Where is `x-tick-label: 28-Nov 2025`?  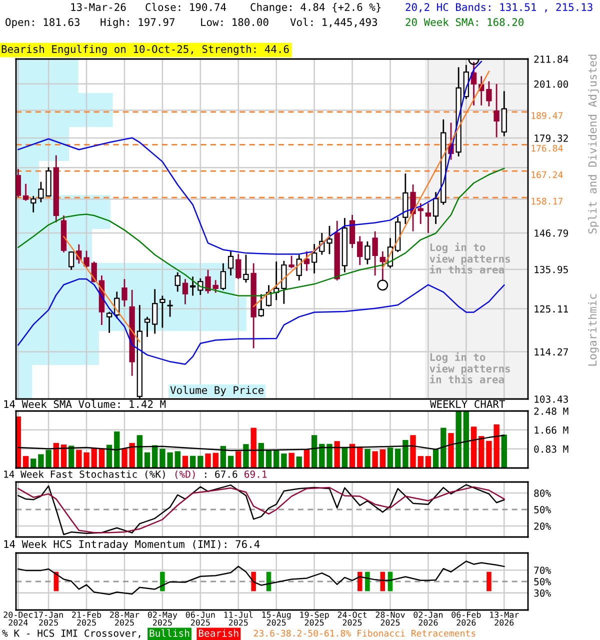
x-tick-label: 28-Nov 2025 is located at coordinates (390, 619).